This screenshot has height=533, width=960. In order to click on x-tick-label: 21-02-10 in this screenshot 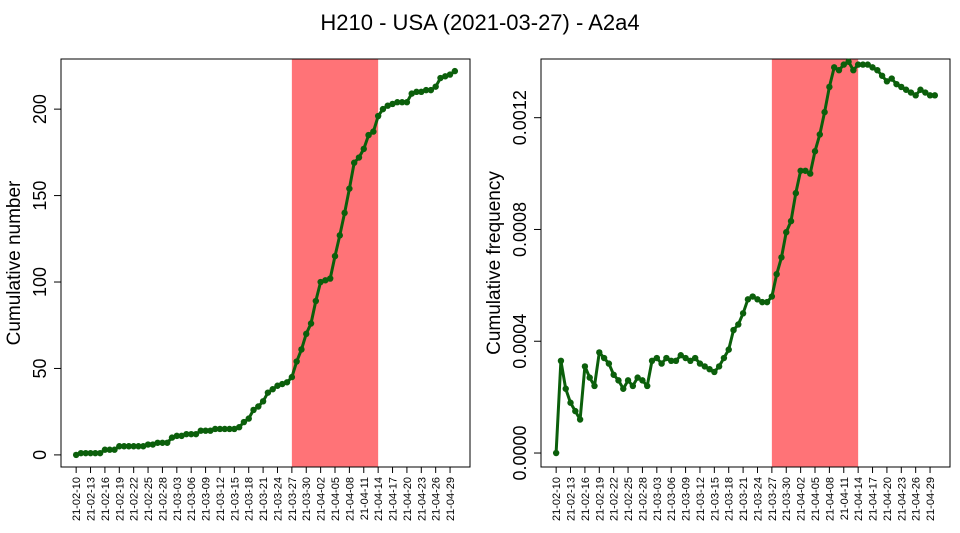, I will do `click(557, 499)`.